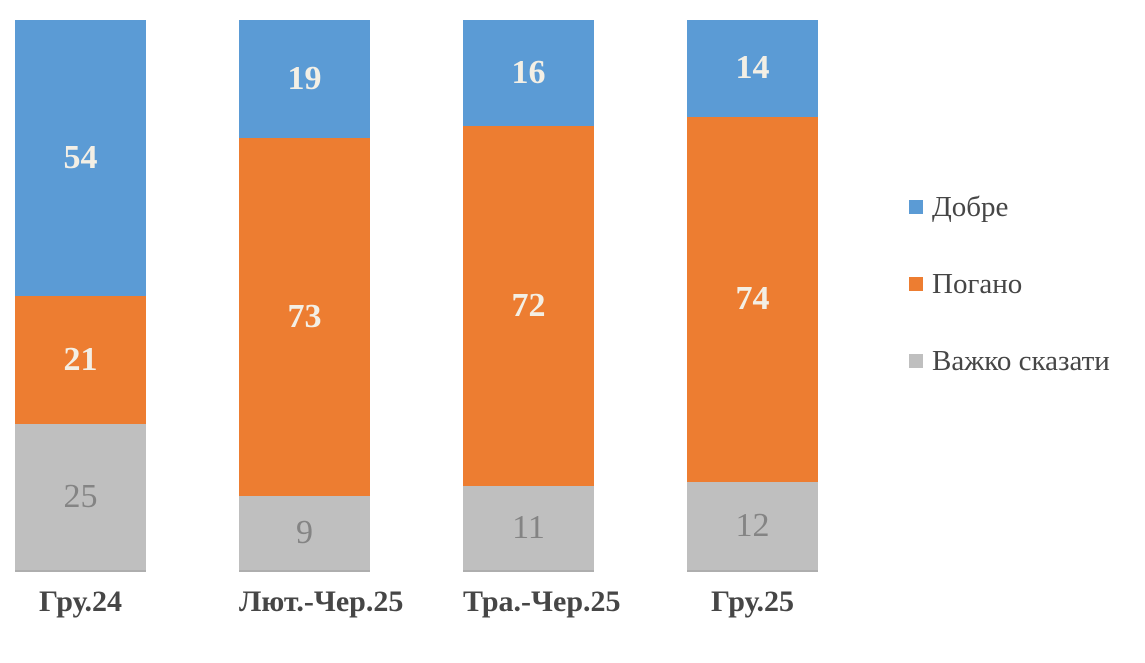 The image size is (1145, 663). I want to click on segment-value-label: 14, so click(752, 68).